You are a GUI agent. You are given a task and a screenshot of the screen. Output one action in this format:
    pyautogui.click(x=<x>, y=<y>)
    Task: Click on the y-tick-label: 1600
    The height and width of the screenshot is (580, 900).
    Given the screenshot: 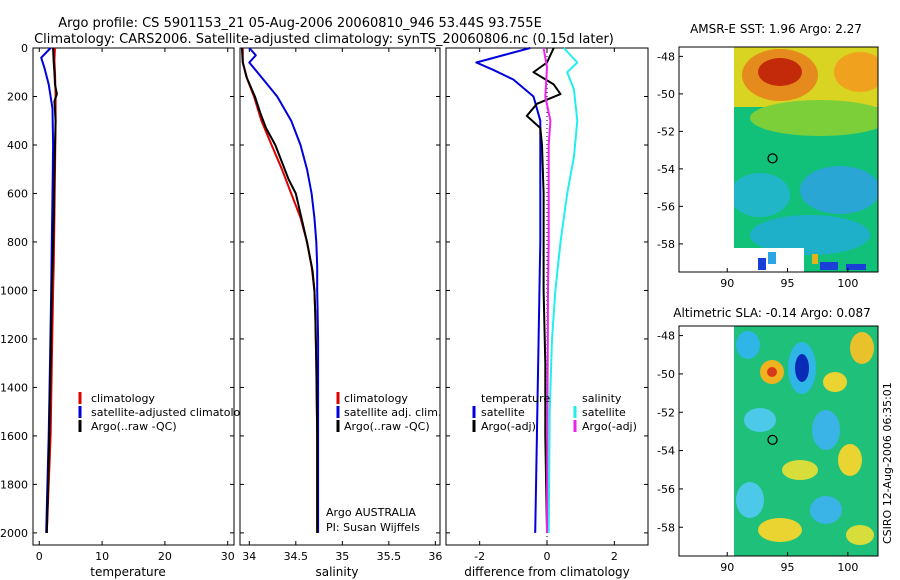 What is the action you would take?
    pyautogui.click(x=14, y=436)
    